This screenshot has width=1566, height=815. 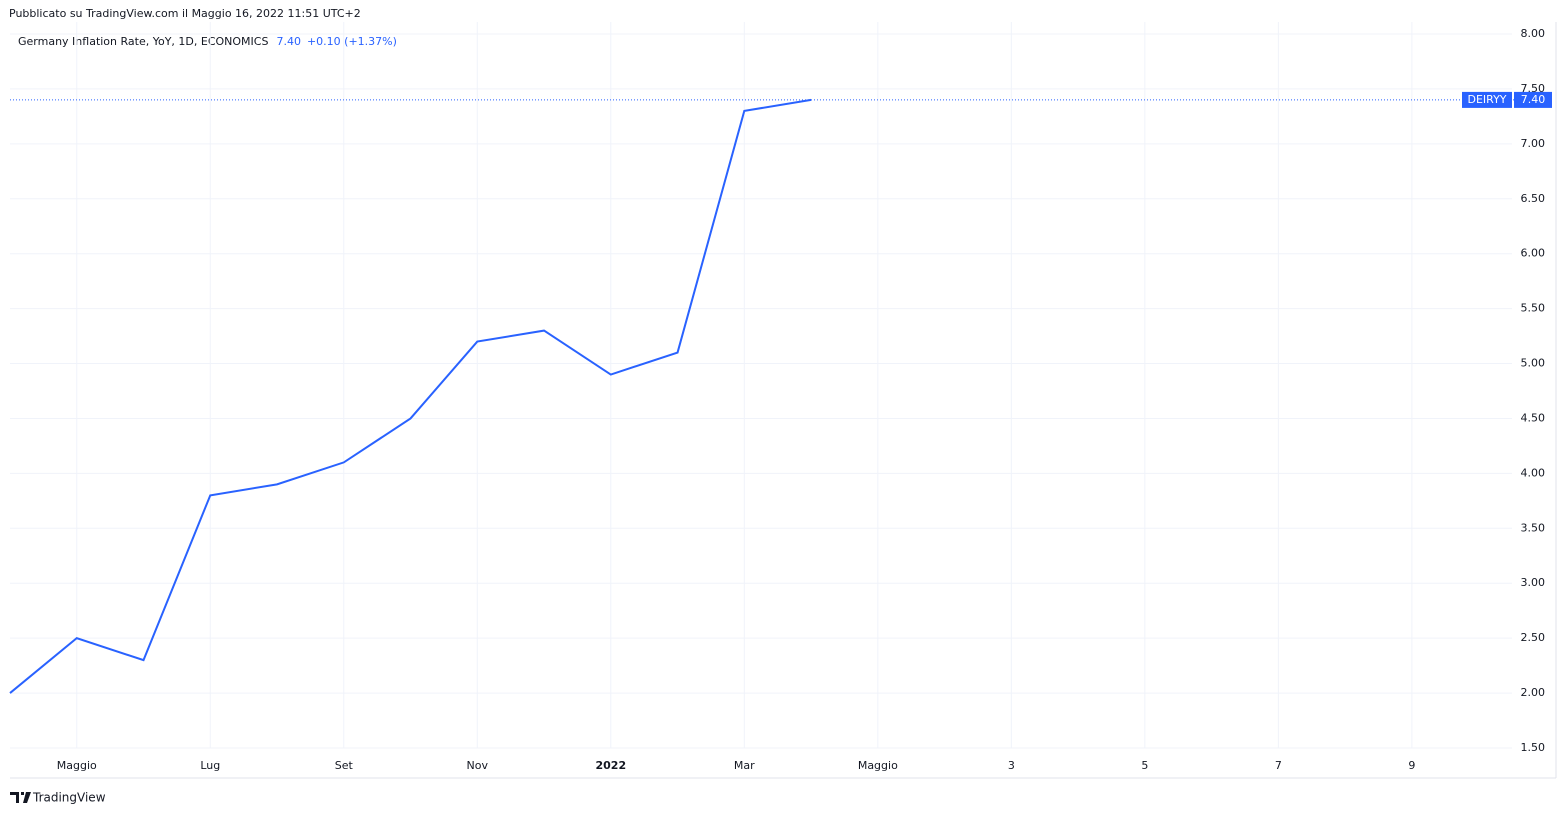 I want to click on logo, so click(x=20, y=797).